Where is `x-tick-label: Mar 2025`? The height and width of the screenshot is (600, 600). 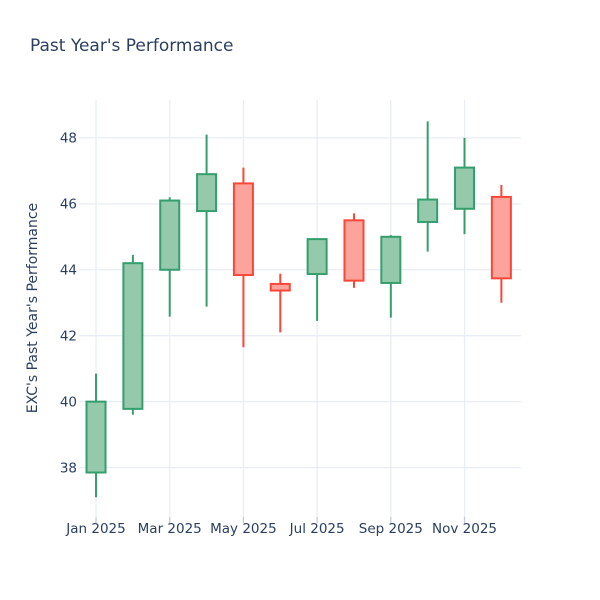 x-tick-label: Mar 2025 is located at coordinates (170, 529).